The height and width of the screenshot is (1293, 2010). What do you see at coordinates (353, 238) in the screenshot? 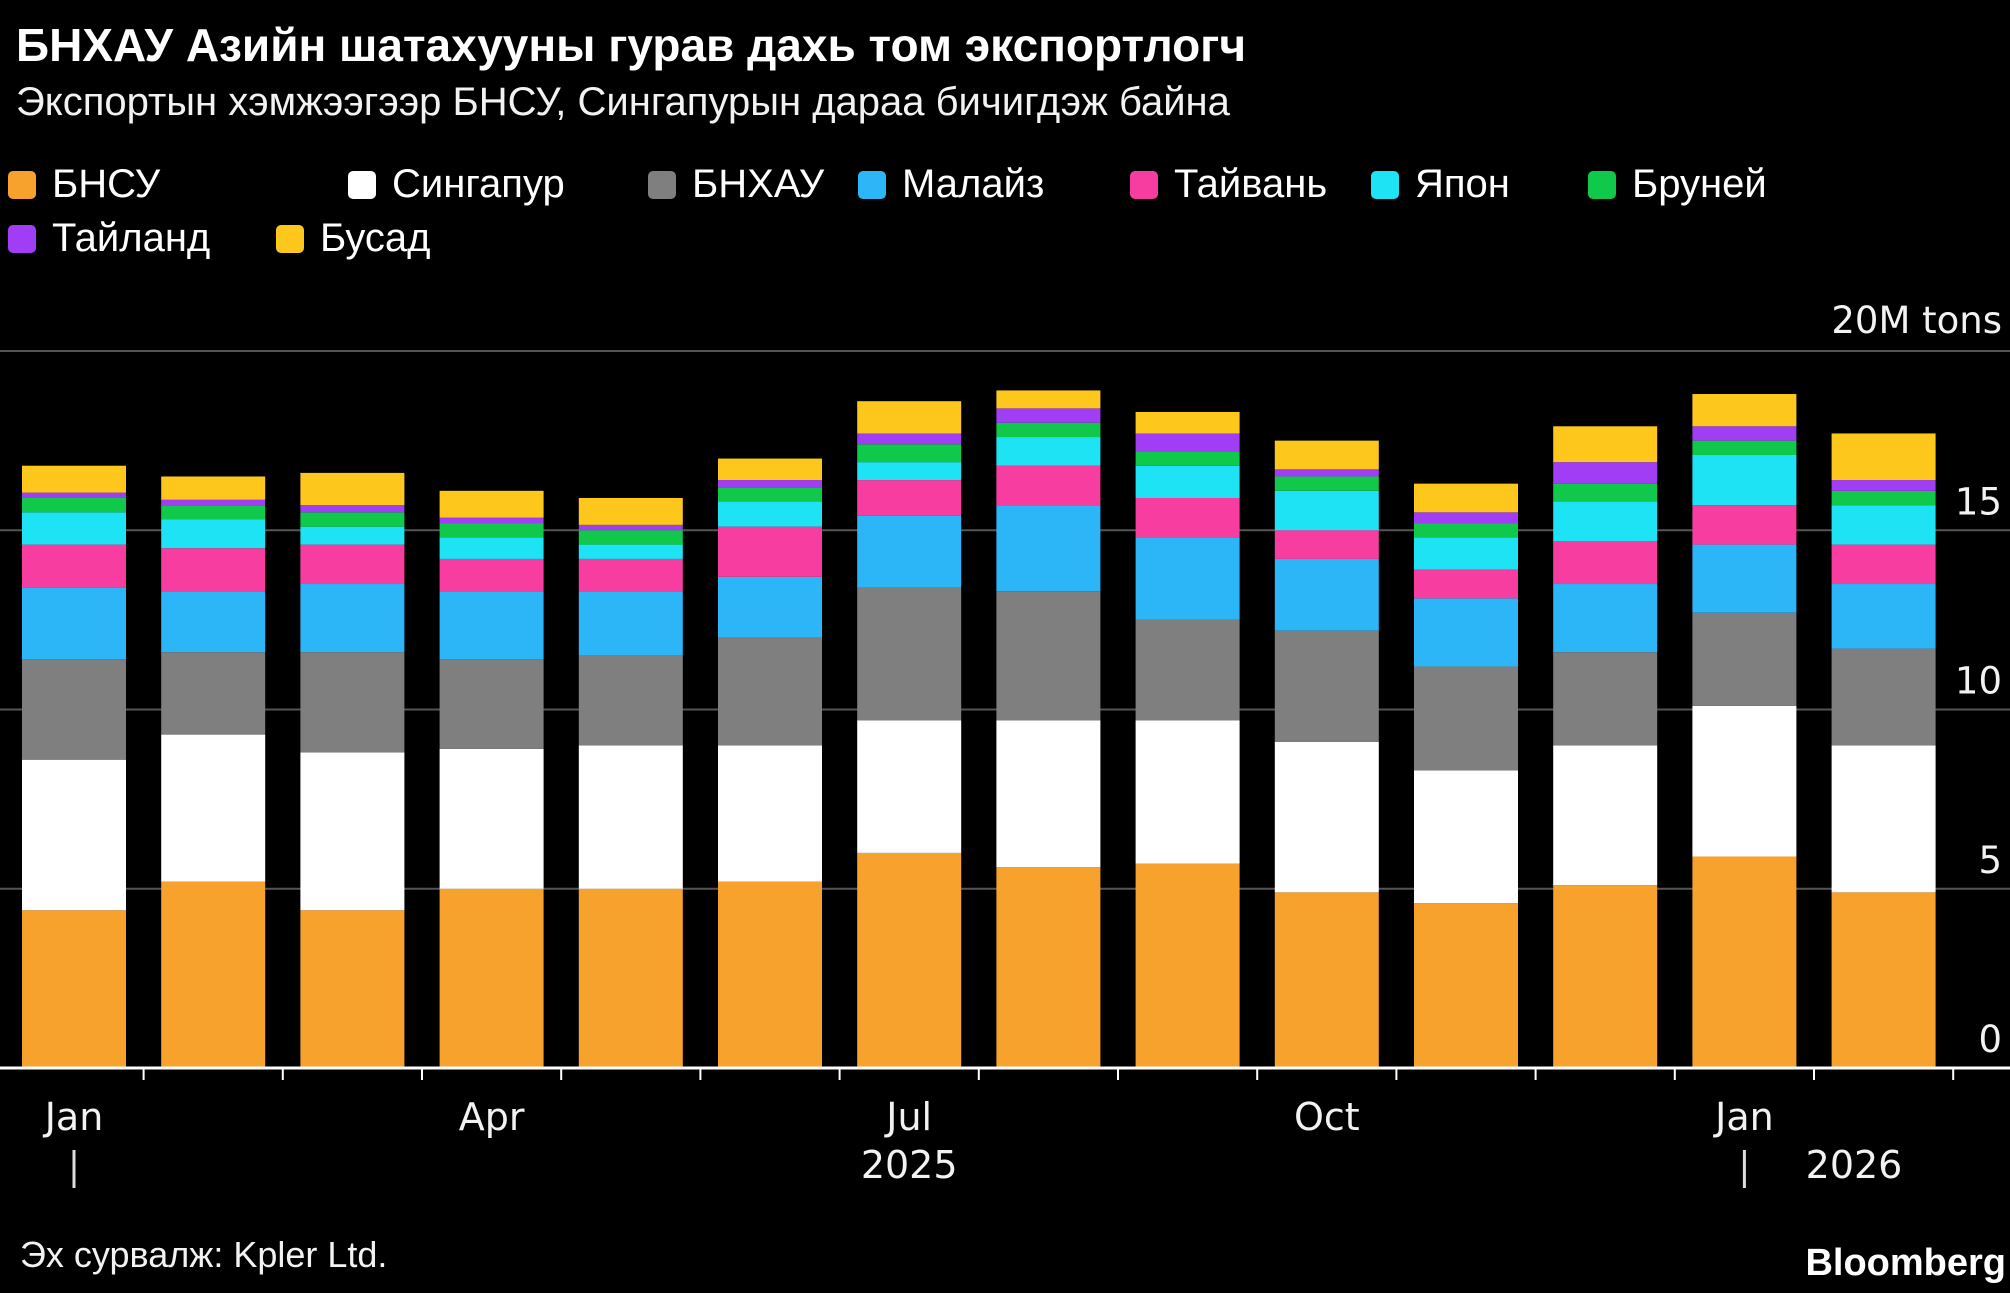
I see `legend-item-8: Бусад` at bounding box center [353, 238].